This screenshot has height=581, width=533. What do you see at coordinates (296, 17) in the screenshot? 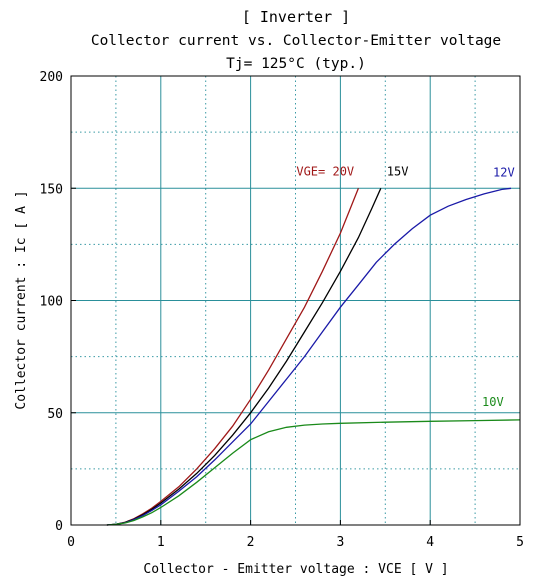
I see `chart-title-line-1: [ Inverter ]` at bounding box center [296, 17].